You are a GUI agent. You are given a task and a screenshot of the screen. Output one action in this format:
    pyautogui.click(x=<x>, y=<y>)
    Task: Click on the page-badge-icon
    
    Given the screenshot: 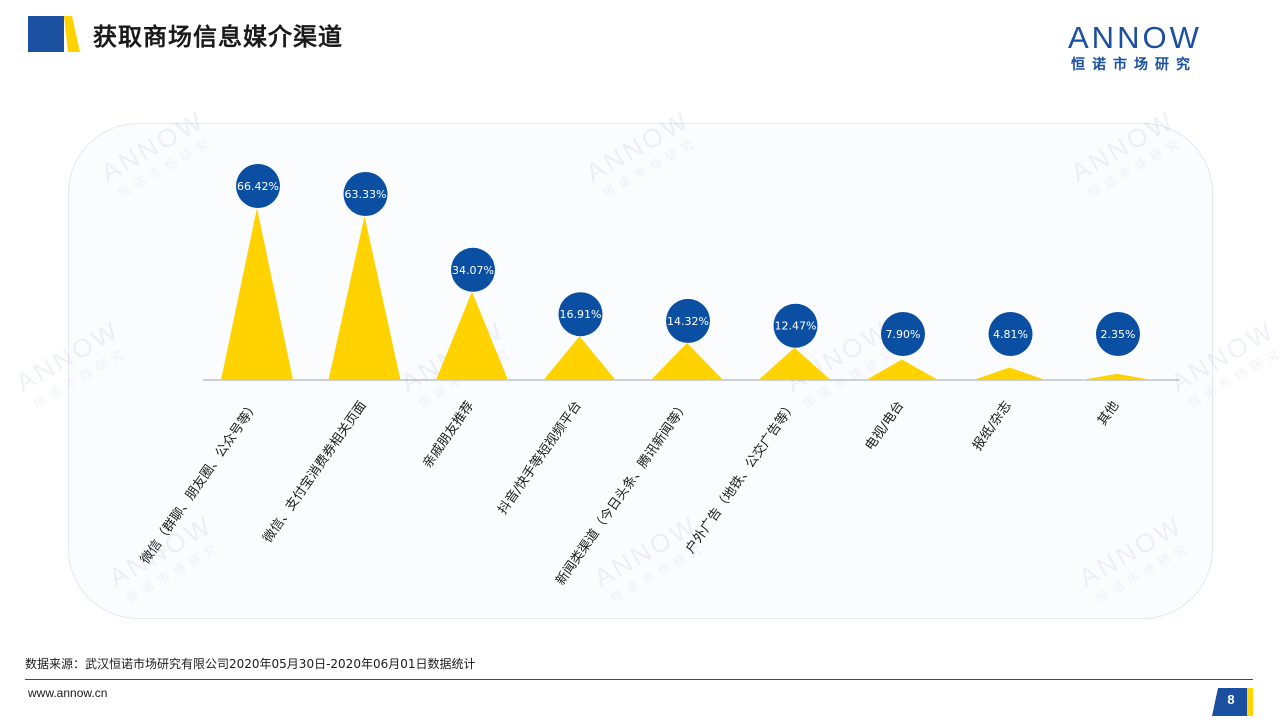 What is the action you would take?
    pyautogui.click(x=1232, y=702)
    